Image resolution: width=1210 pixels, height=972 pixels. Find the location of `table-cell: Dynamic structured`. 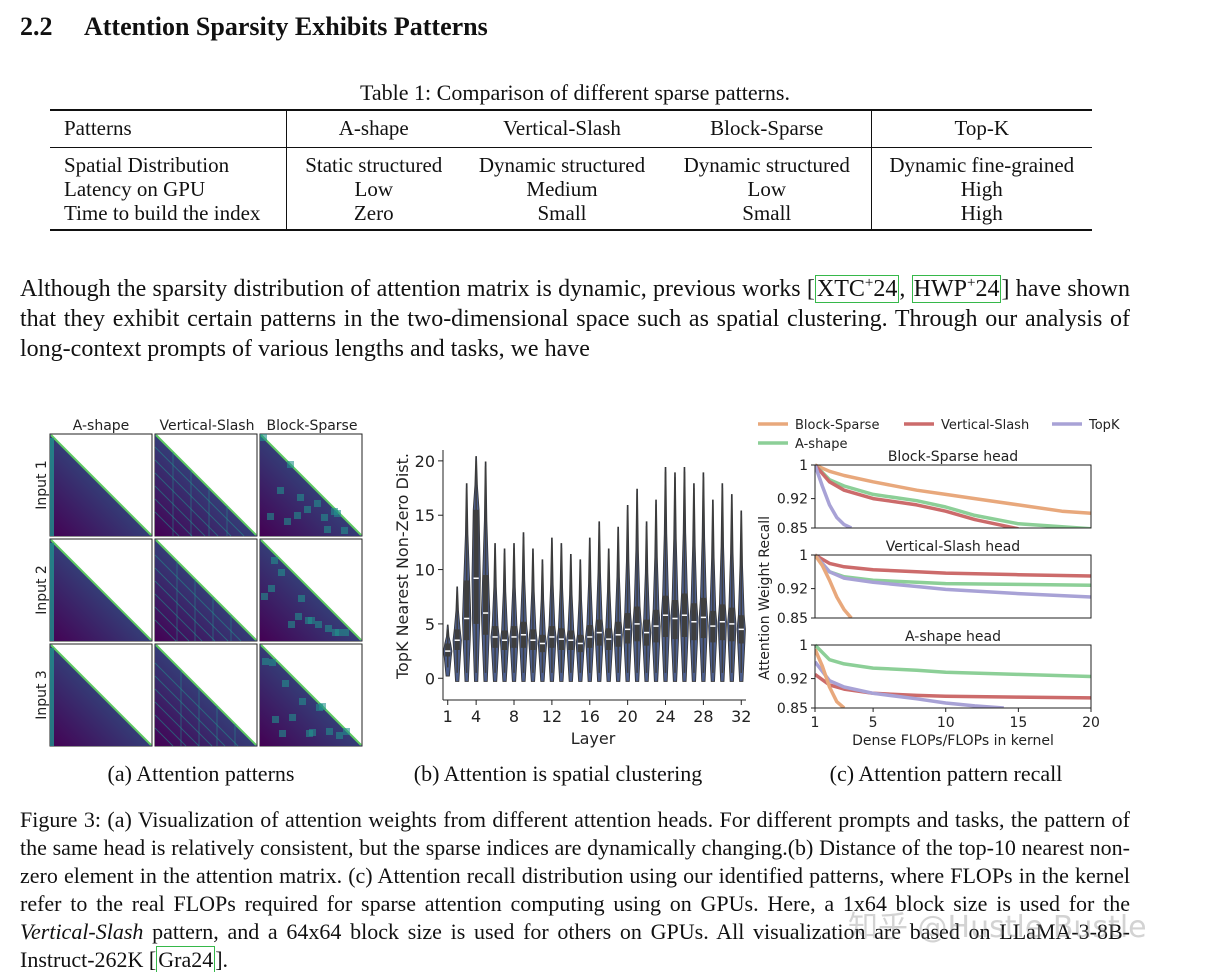

table-cell: Dynamic structured is located at coordinates (562, 165).